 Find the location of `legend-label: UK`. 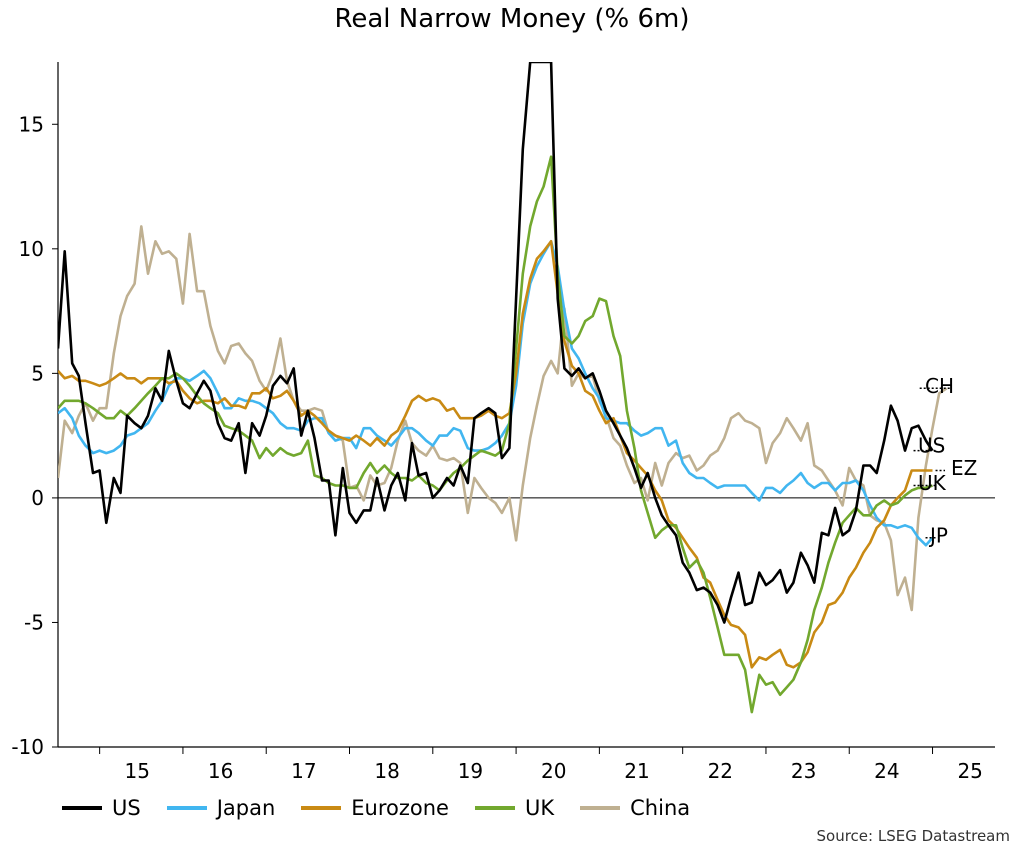

legend-label: UK is located at coordinates (539, 808).